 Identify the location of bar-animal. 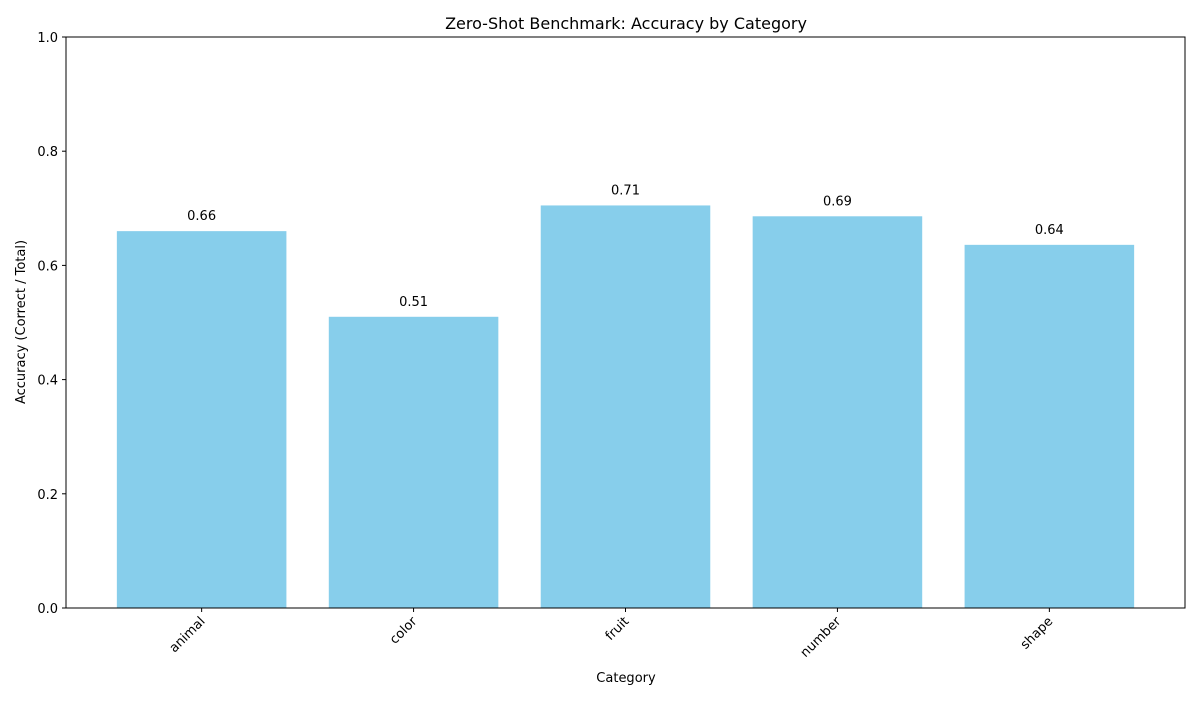
(201, 419).